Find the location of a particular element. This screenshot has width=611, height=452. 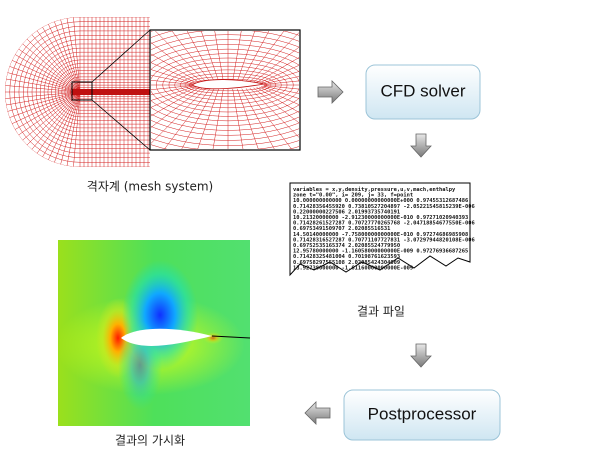

result-file-label: 결과 파일 is located at coordinates (381, 312).